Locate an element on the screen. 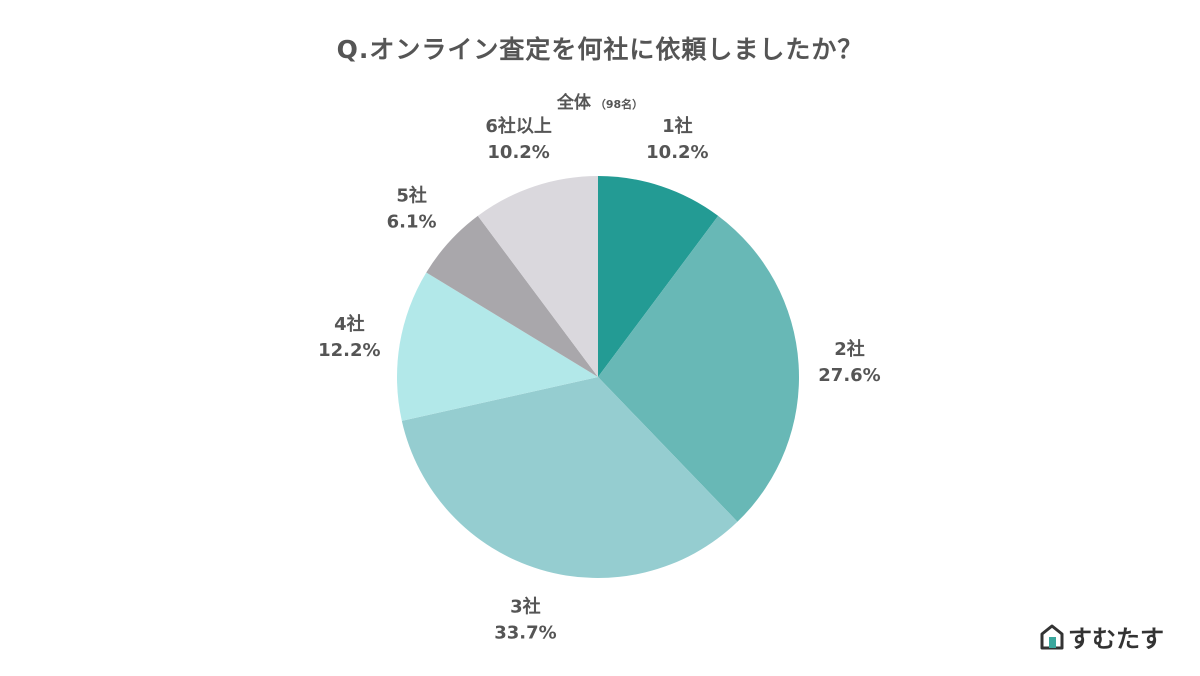 Image resolution: width=1200 pixels, height=676 pixels. brand-logo: すむたす is located at coordinates (1102, 636).